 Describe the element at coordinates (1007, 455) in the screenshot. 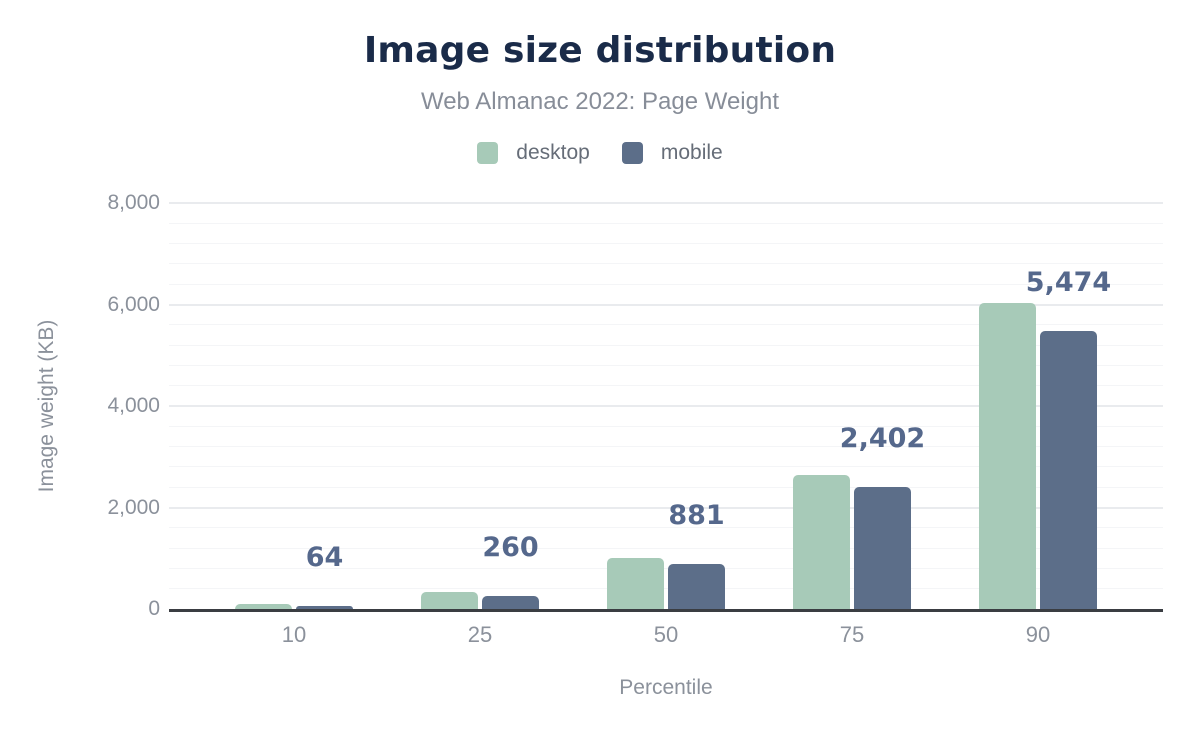

I see `bar-desktop-p90` at that location.